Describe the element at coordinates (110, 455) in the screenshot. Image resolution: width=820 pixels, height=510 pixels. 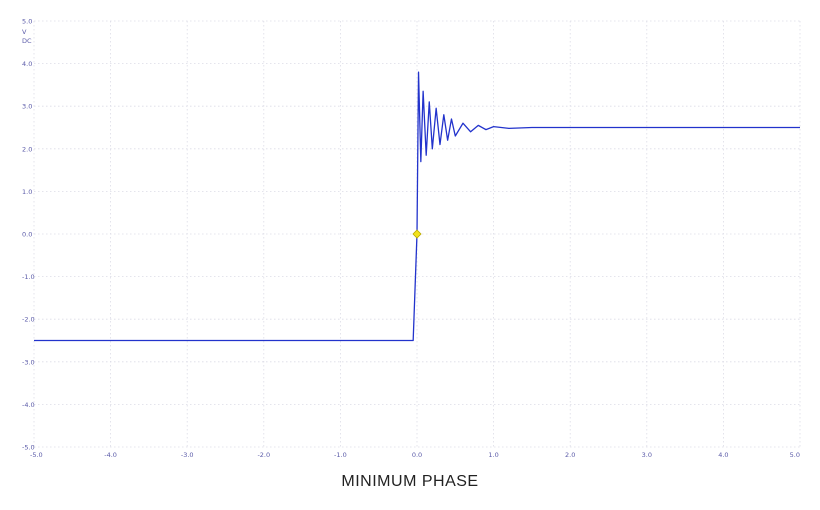
I see `x-tick-label: -4.0` at that location.